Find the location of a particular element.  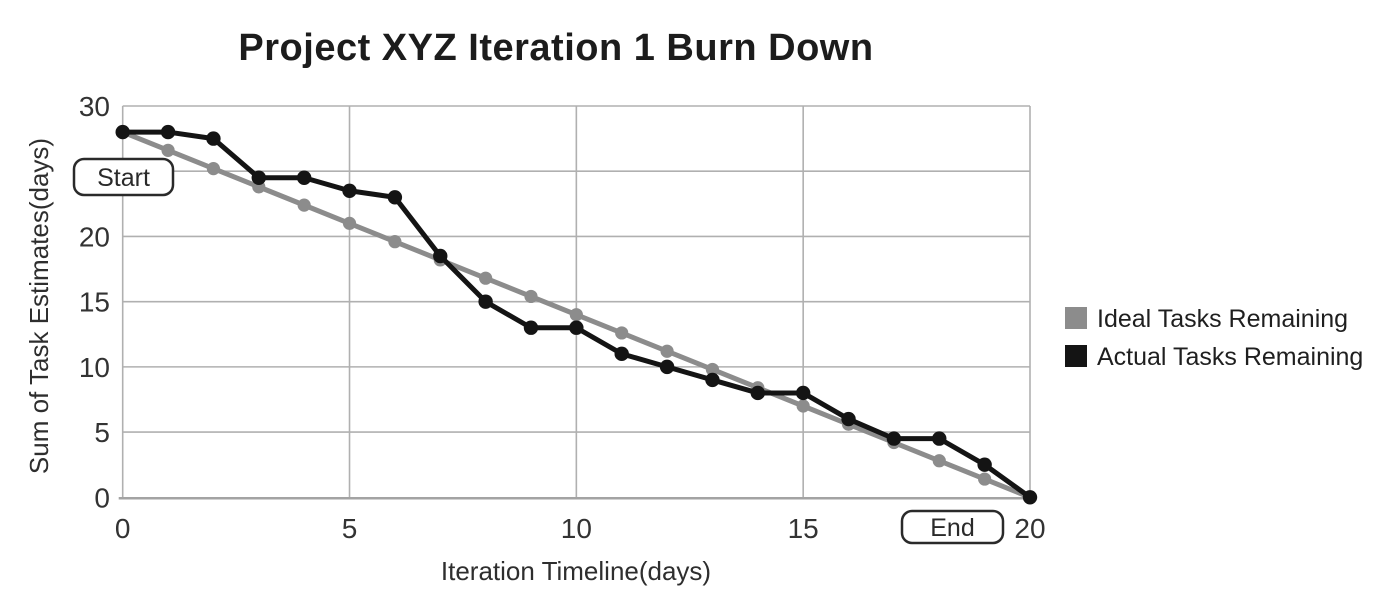

x-tick-label: 10 is located at coordinates (576, 528).